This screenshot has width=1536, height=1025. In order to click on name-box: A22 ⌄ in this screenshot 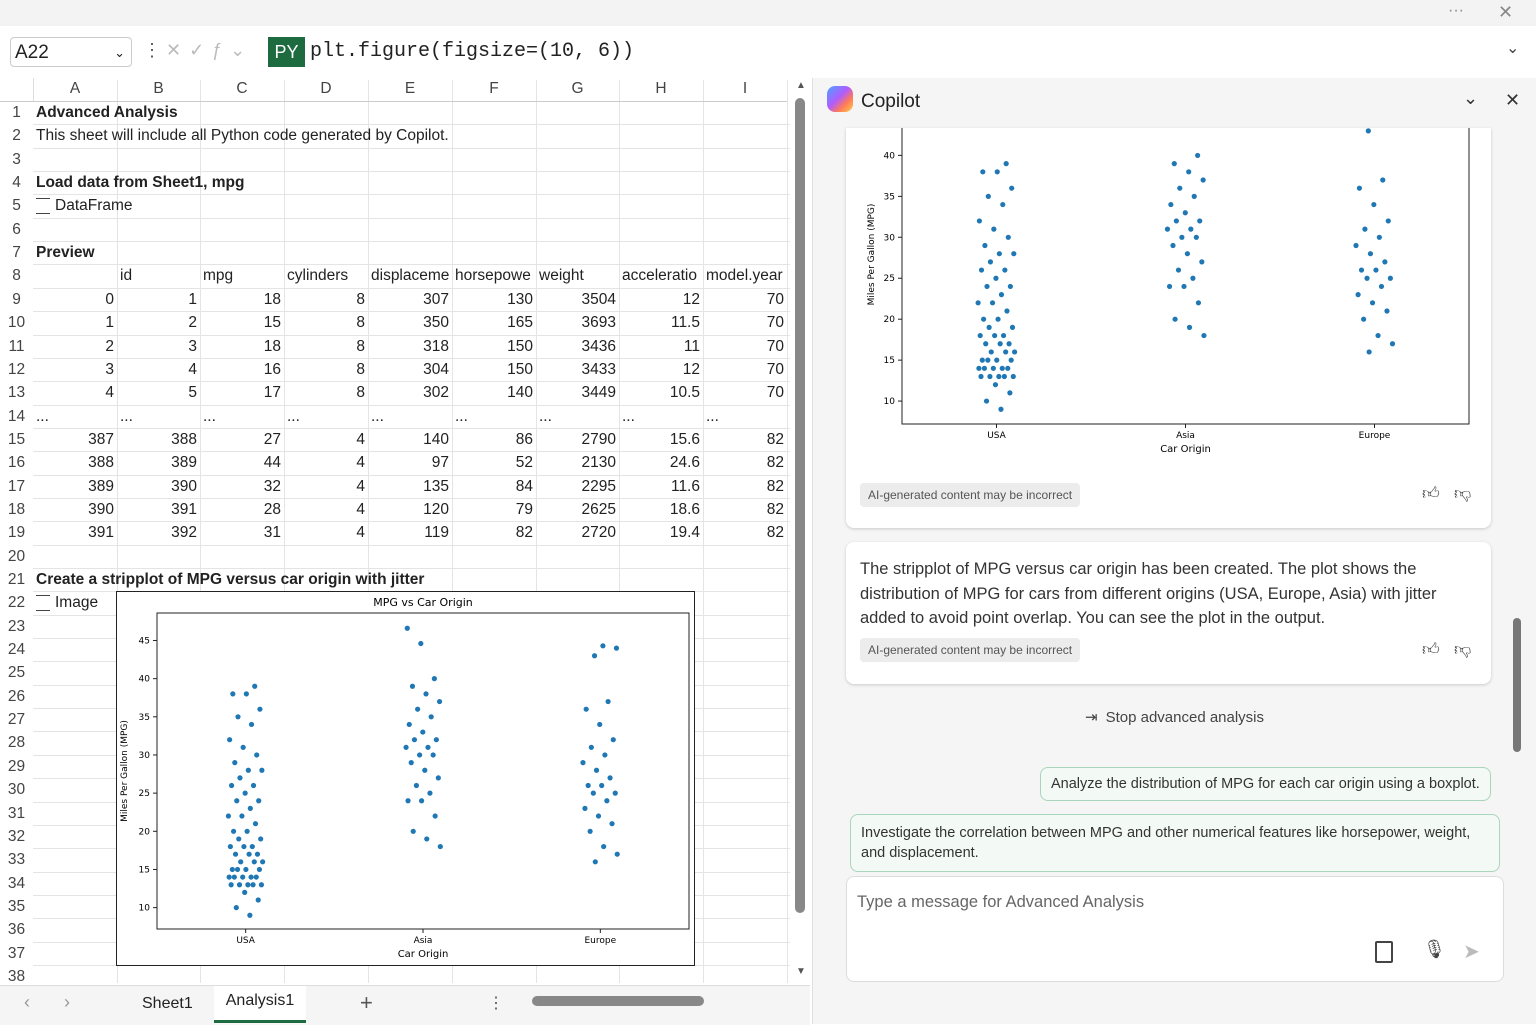, I will do `click(71, 52)`.